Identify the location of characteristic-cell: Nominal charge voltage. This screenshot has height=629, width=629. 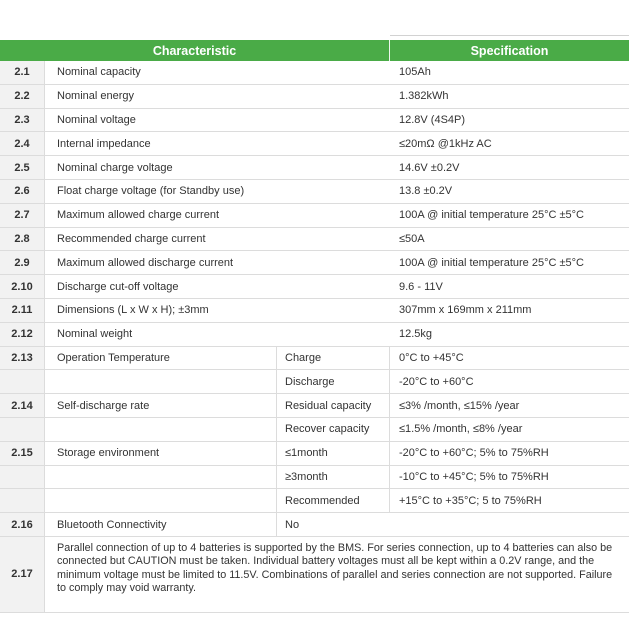
(115, 167).